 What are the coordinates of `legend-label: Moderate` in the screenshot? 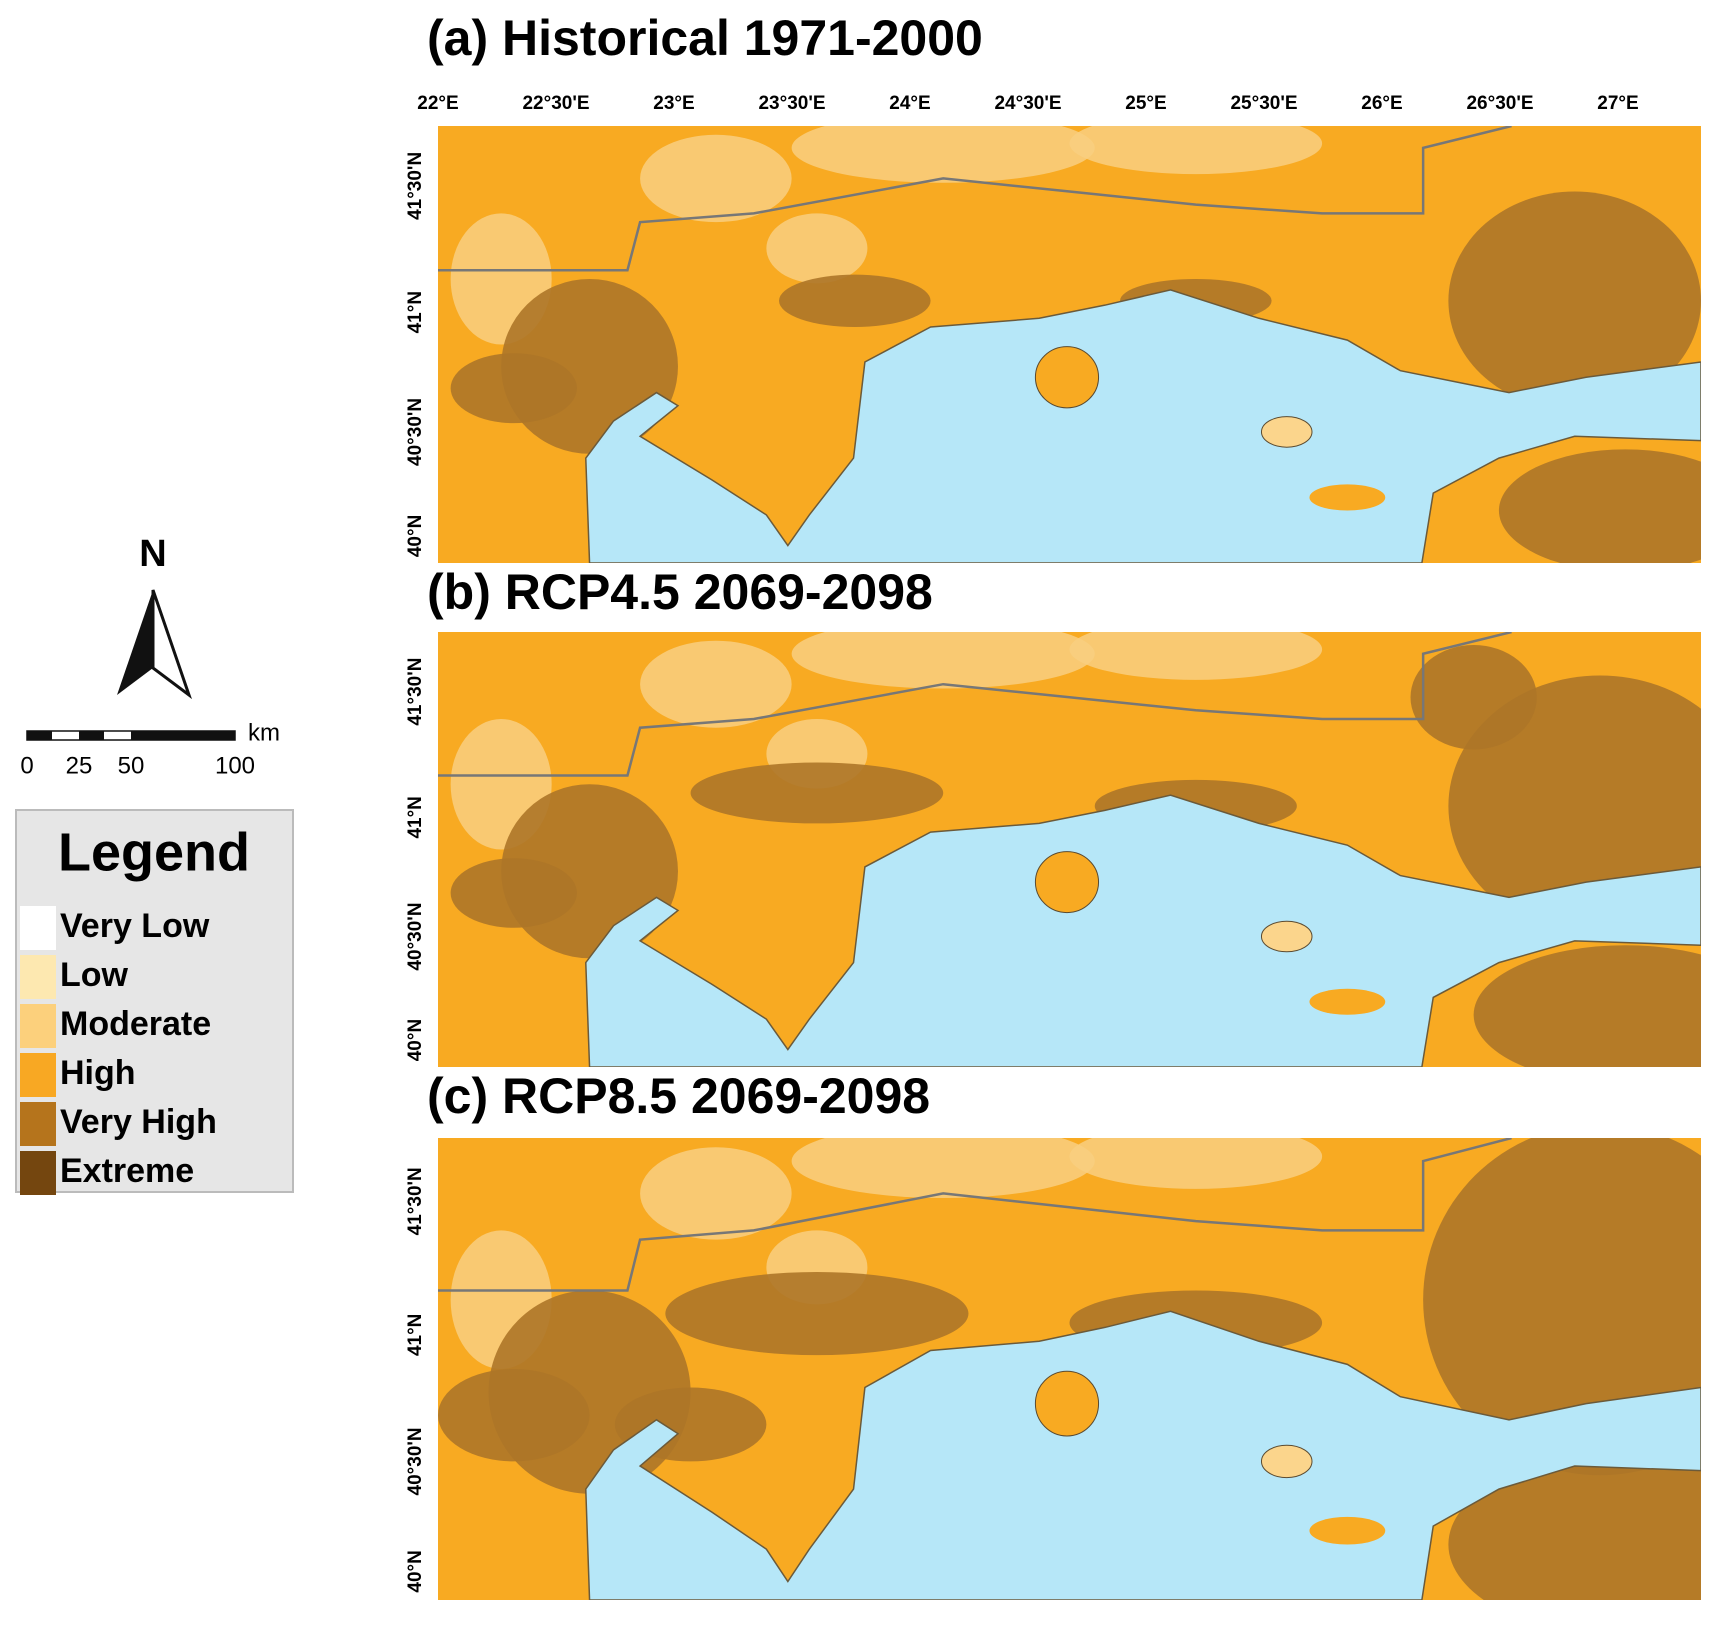 It's located at (135, 1024).